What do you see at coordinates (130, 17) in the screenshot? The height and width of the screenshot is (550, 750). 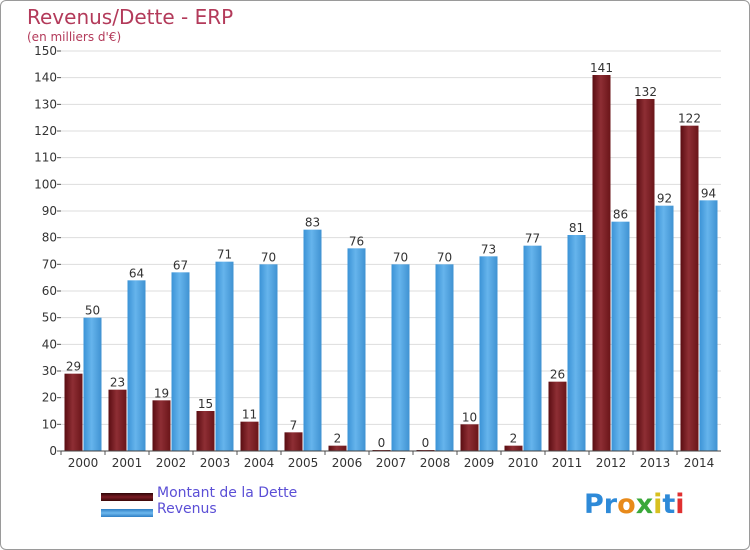 I see `chart-title: Revenus/Dette - ERP` at bounding box center [130, 17].